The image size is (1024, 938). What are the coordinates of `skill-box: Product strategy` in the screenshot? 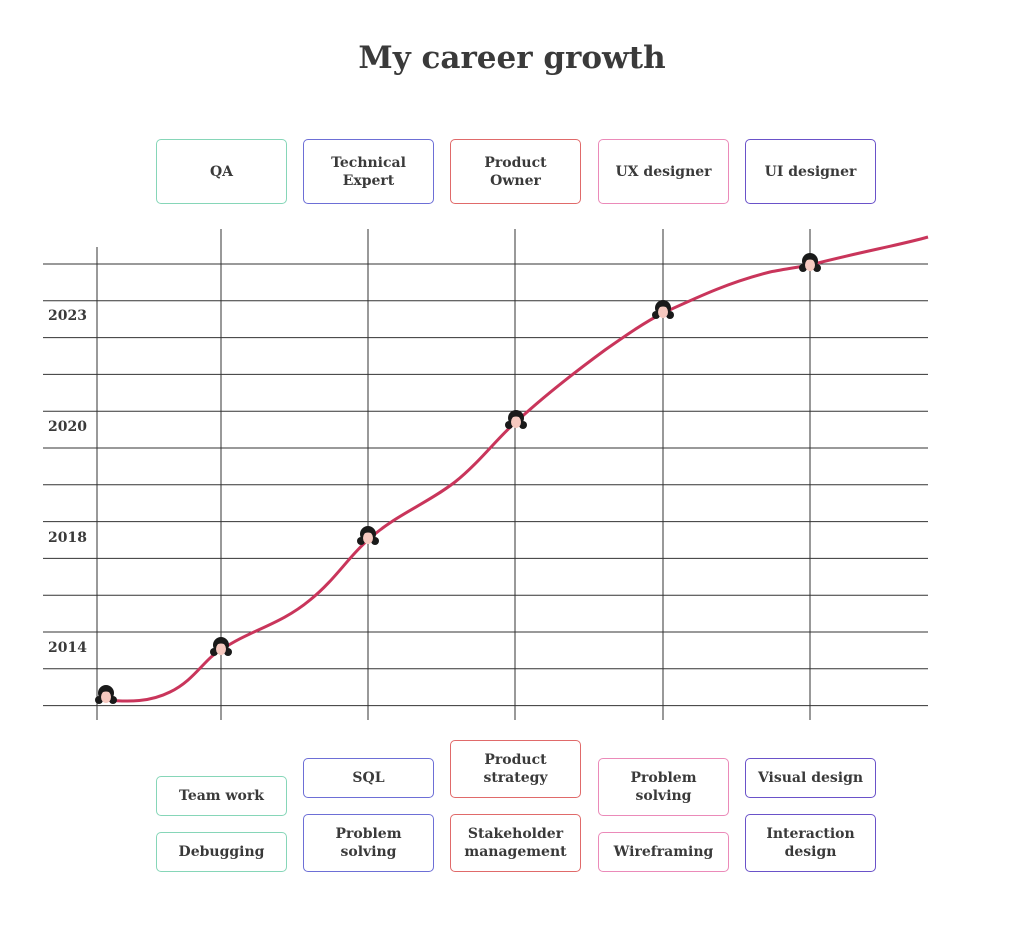 It's located at (515, 769).